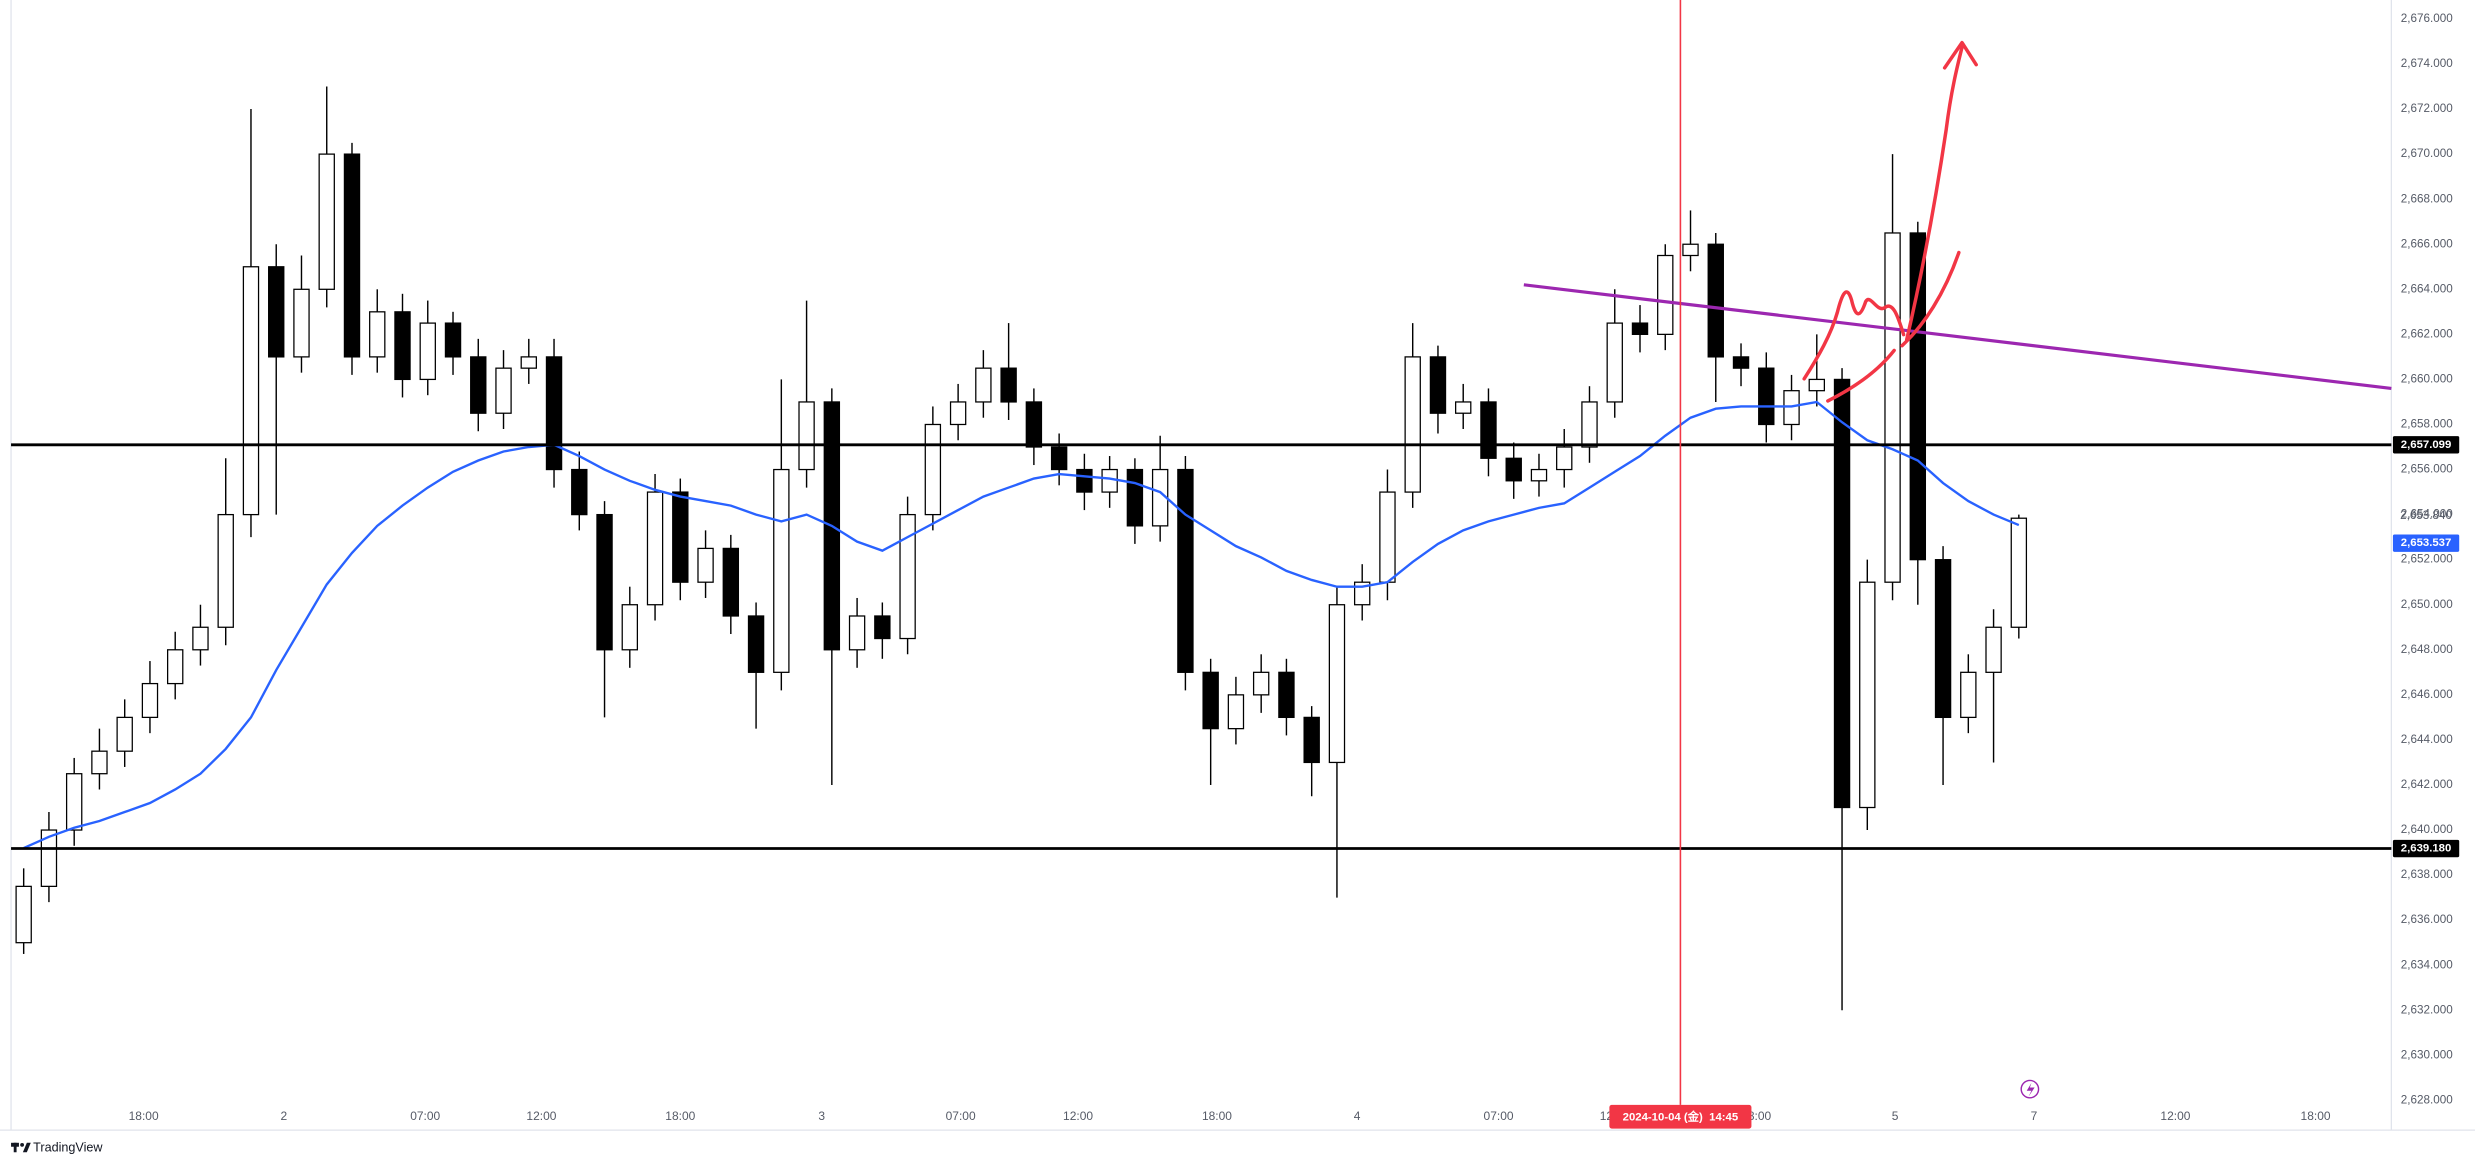  I want to click on y-tick-label: 2,642.000, so click(2427, 784).